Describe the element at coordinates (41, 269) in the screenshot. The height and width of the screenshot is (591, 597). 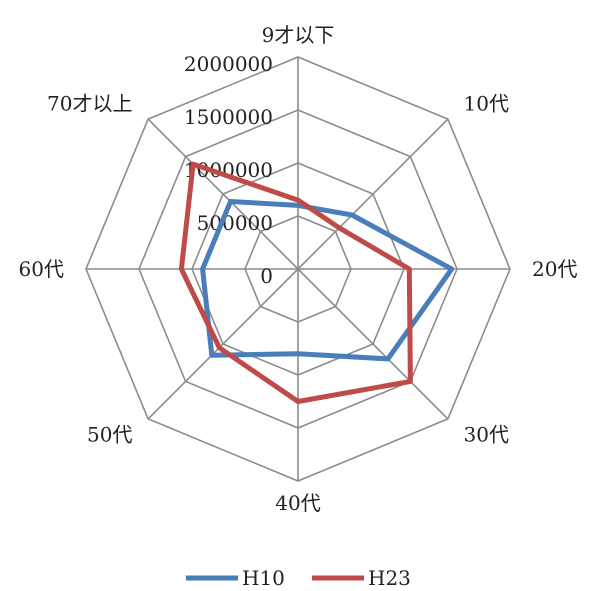
I see `category-label-6: 60代` at that location.